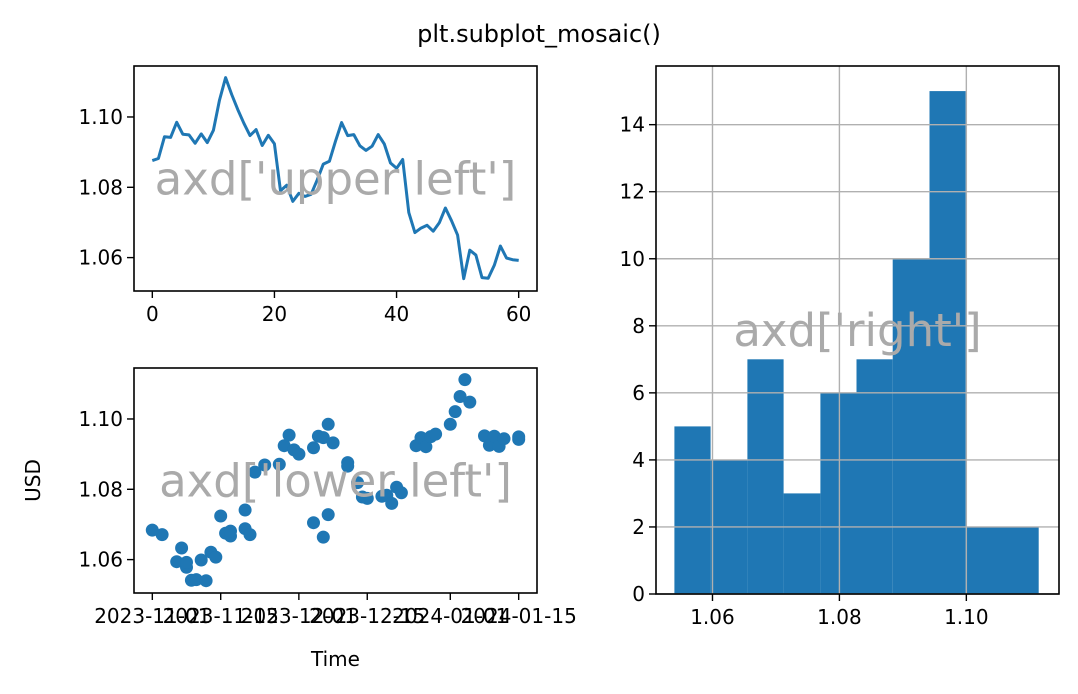  I want to click on y-tick-label: 6, so click(638, 393).